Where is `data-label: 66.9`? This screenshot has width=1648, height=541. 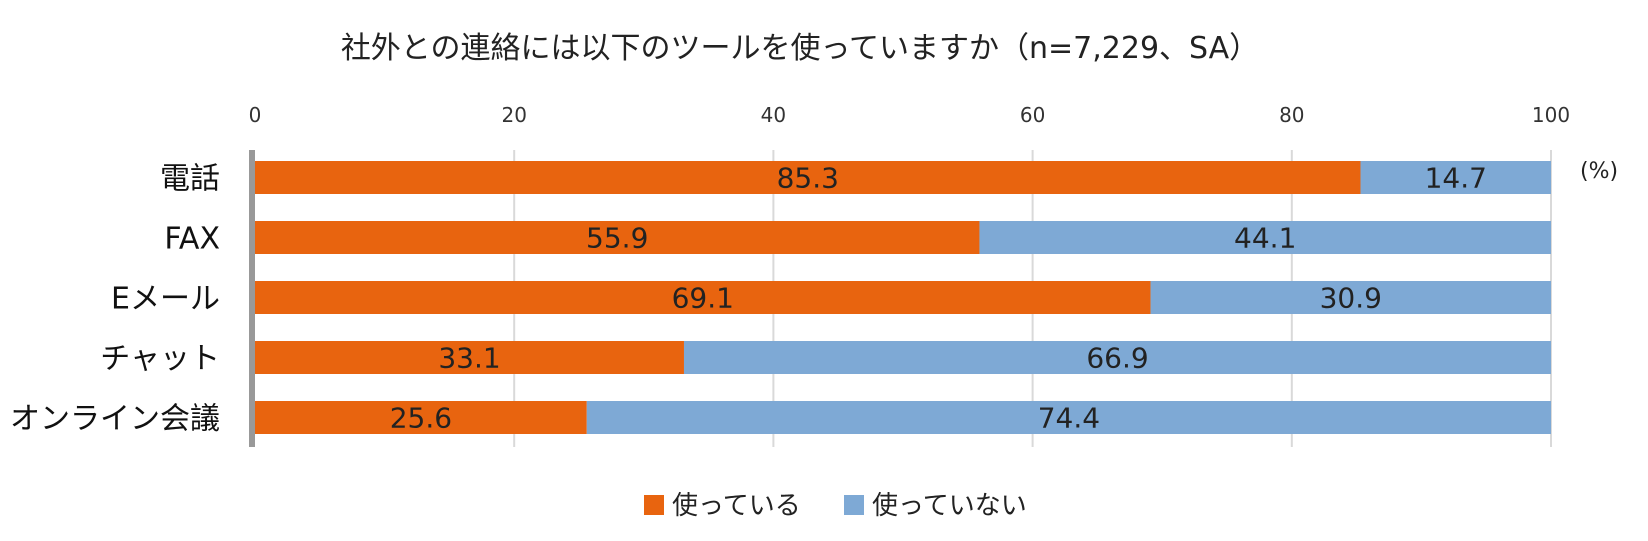 data-label: 66.9 is located at coordinates (1117, 358).